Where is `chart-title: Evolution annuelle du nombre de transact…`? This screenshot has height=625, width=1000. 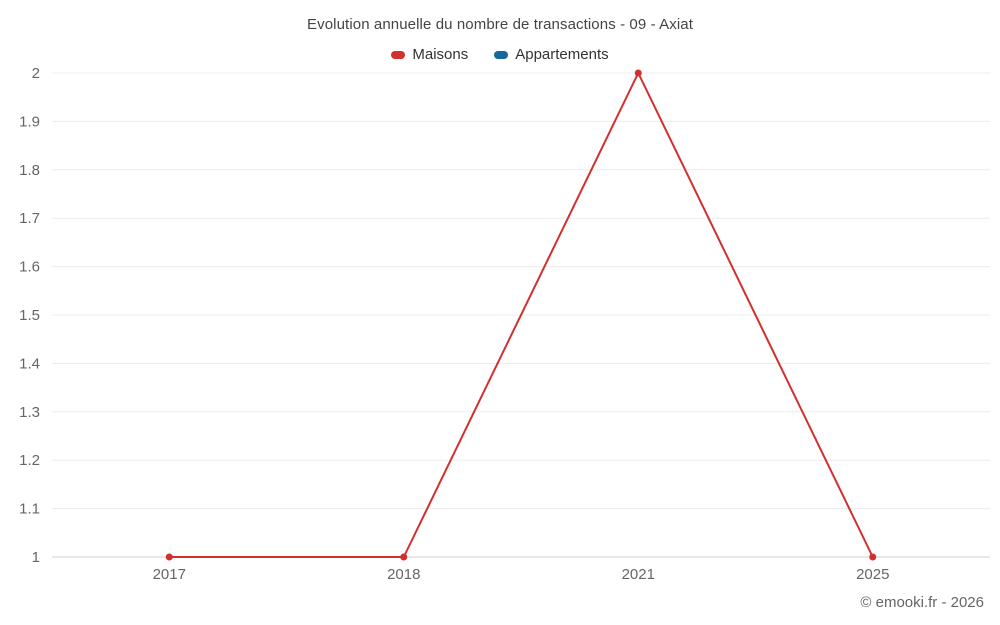
chart-title: Evolution annuelle du nombre de transact… is located at coordinates (500, 24).